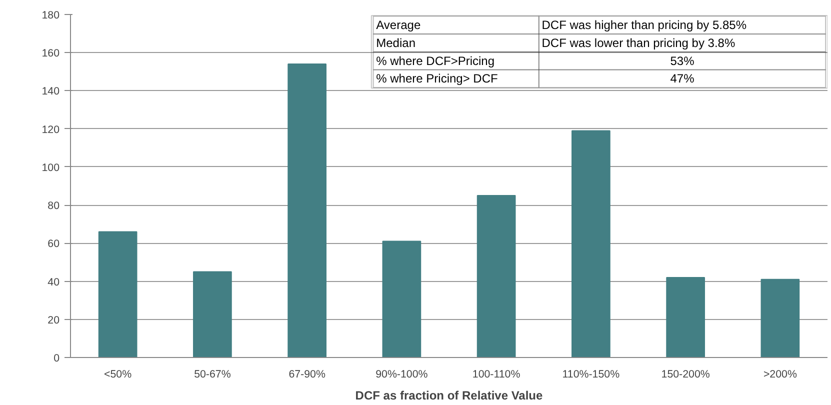 The width and height of the screenshot is (831, 405). What do you see at coordinates (685, 374) in the screenshot?
I see `x-tick-label: 150-200%` at bounding box center [685, 374].